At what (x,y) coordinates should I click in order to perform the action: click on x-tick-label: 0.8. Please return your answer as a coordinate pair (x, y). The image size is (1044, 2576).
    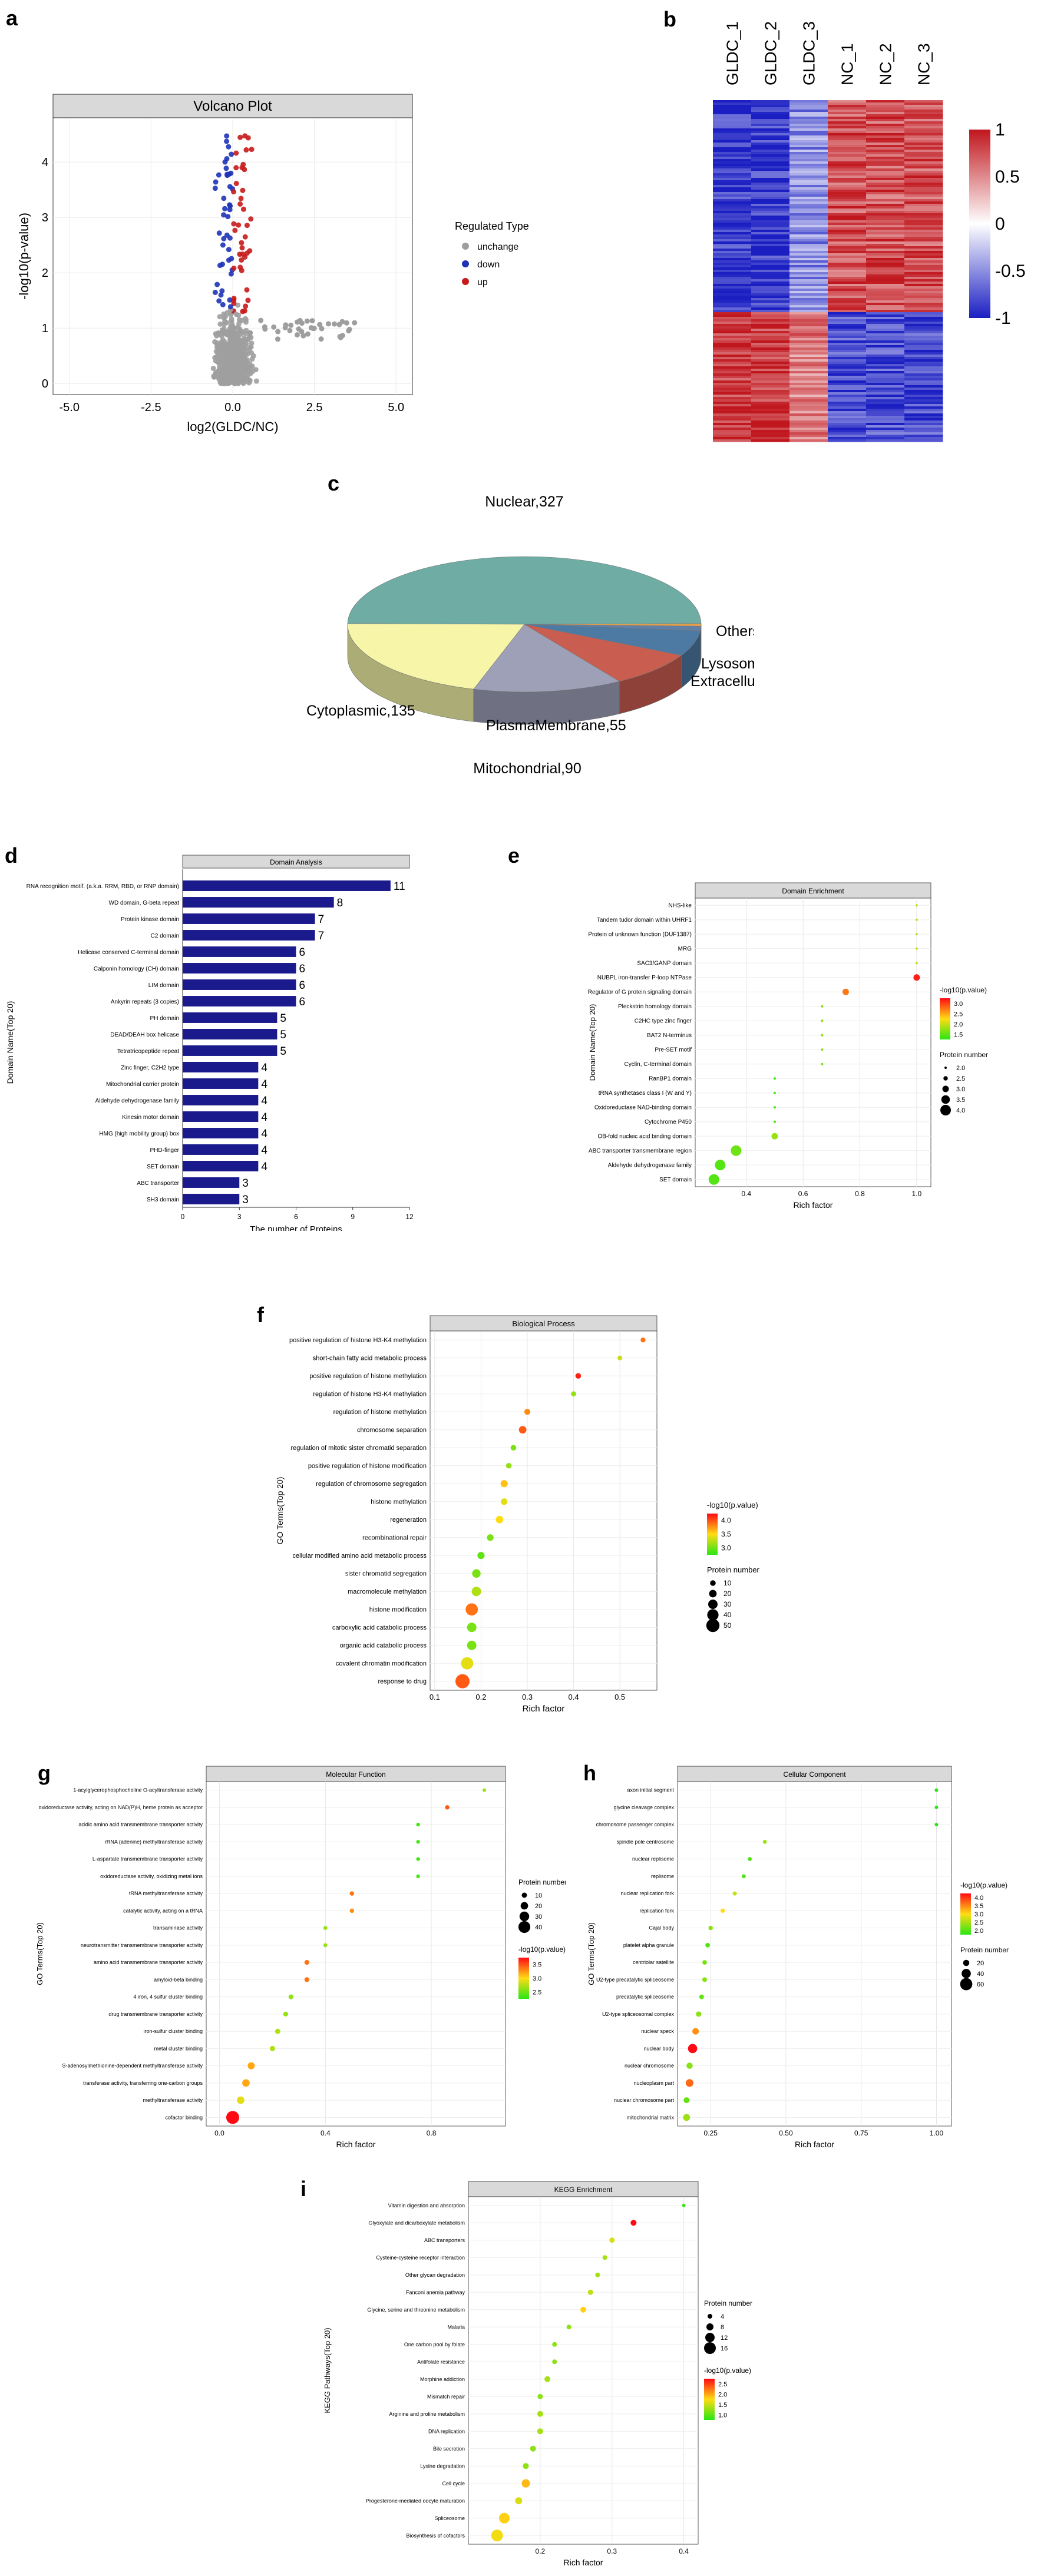
    Looking at the image, I should click on (432, 2133).